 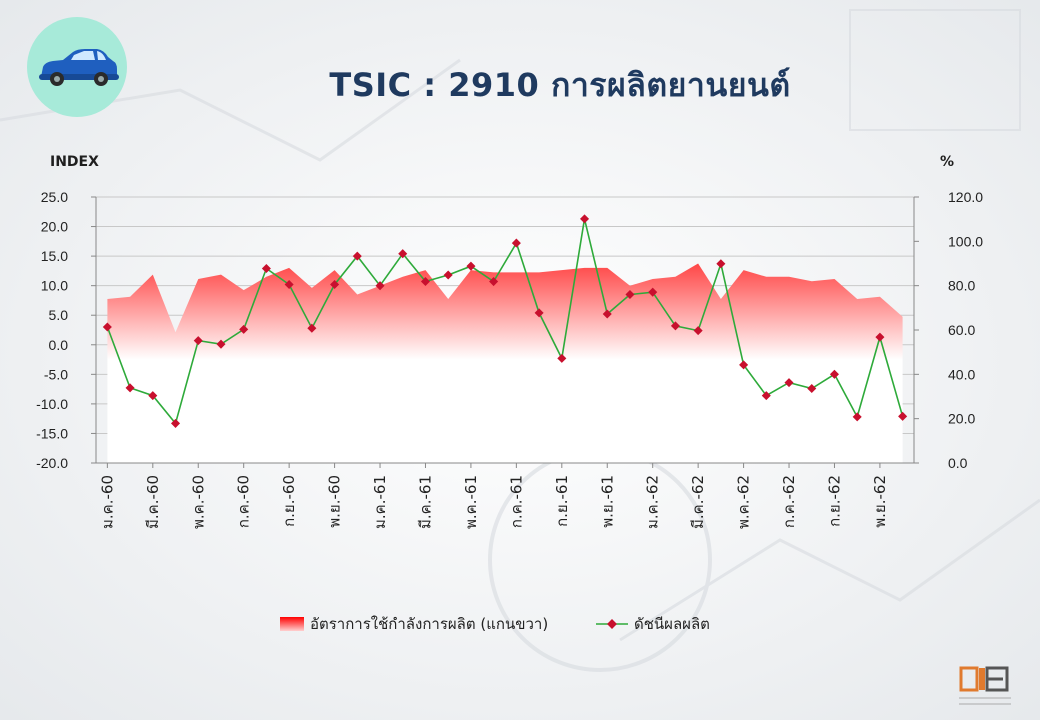 What do you see at coordinates (54, 227) in the screenshot?
I see `left-tick-label: 20.0` at bounding box center [54, 227].